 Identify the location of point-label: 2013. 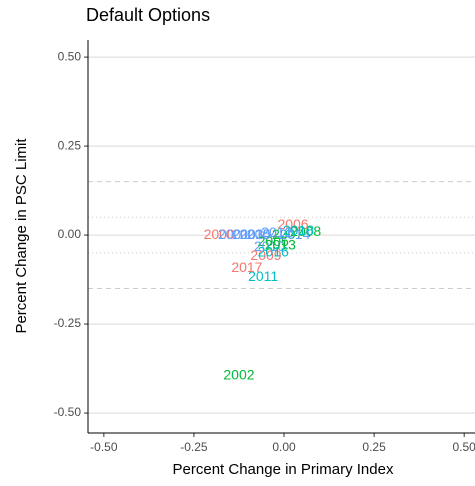
(280, 244).